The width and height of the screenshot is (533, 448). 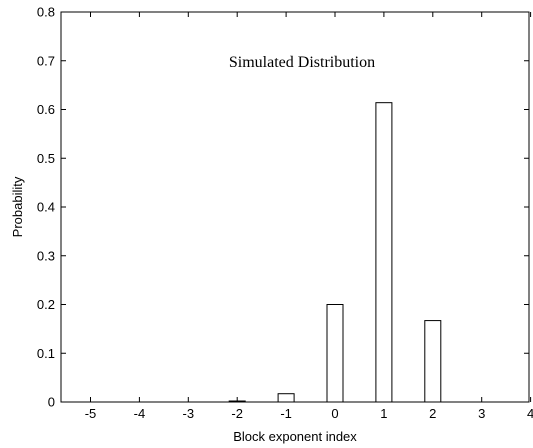 What do you see at coordinates (432, 413) in the screenshot?
I see `x-tick-label: 2` at bounding box center [432, 413].